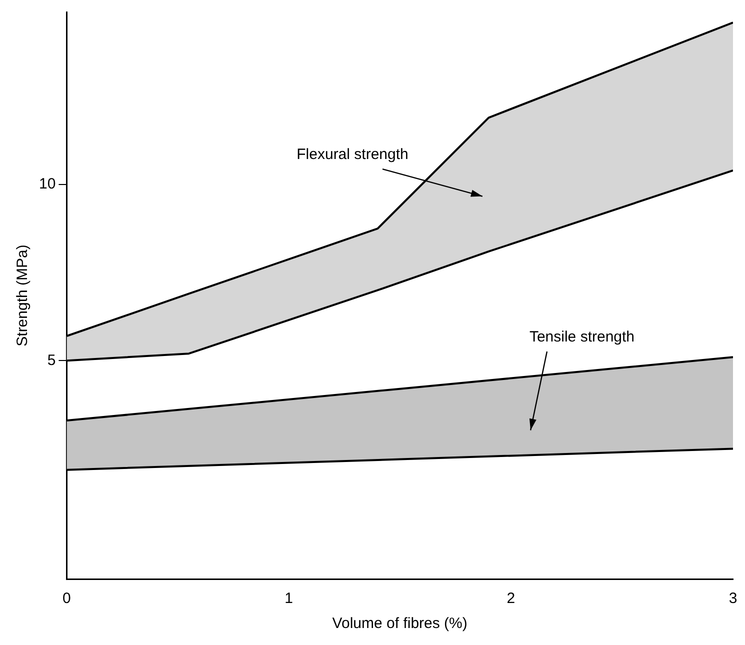 The image size is (745, 645). Describe the element at coordinates (47, 184) in the screenshot. I see `y-tick-label: 10` at that location.